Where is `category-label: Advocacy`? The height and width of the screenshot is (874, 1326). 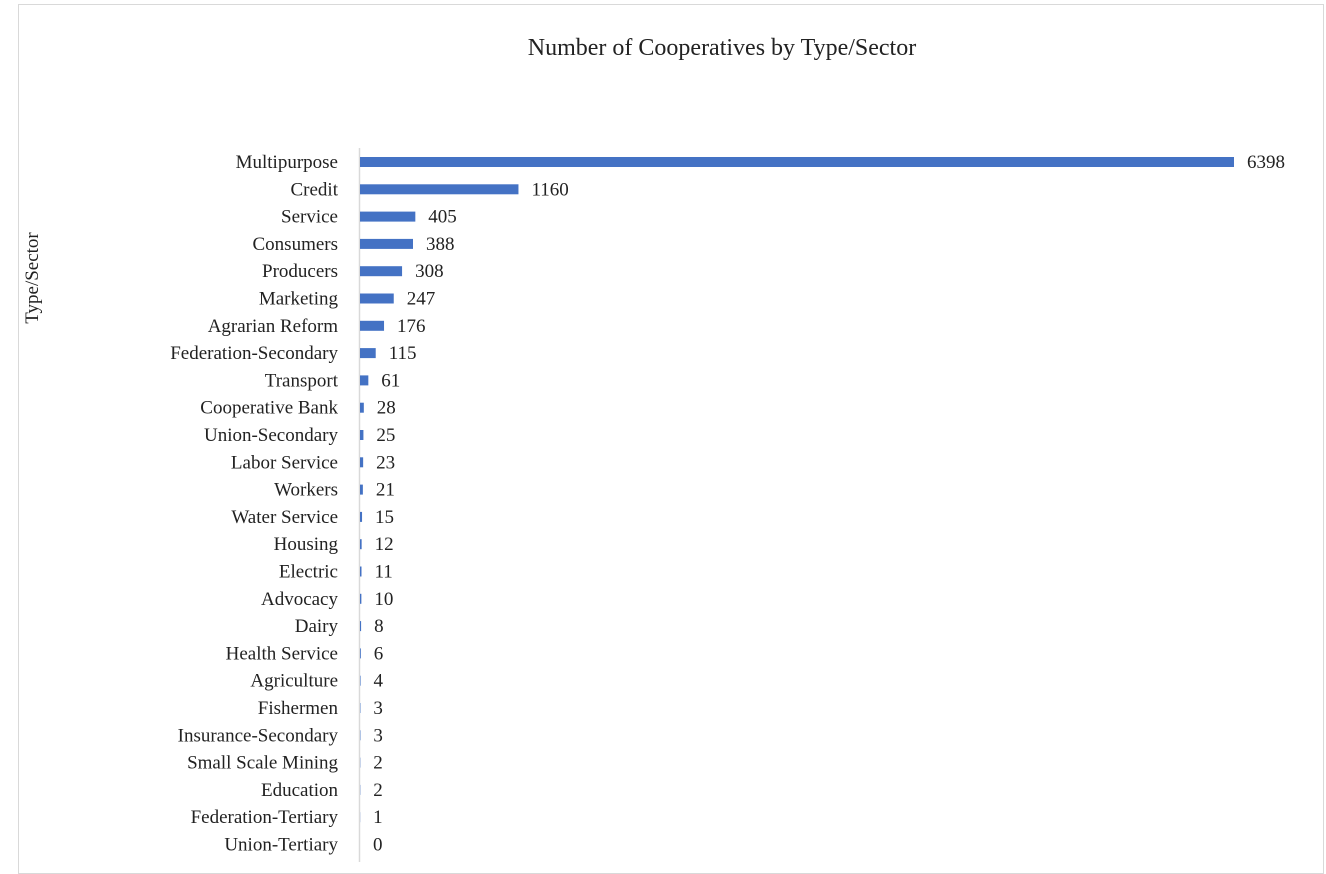 category-label: Advocacy is located at coordinates (300, 599).